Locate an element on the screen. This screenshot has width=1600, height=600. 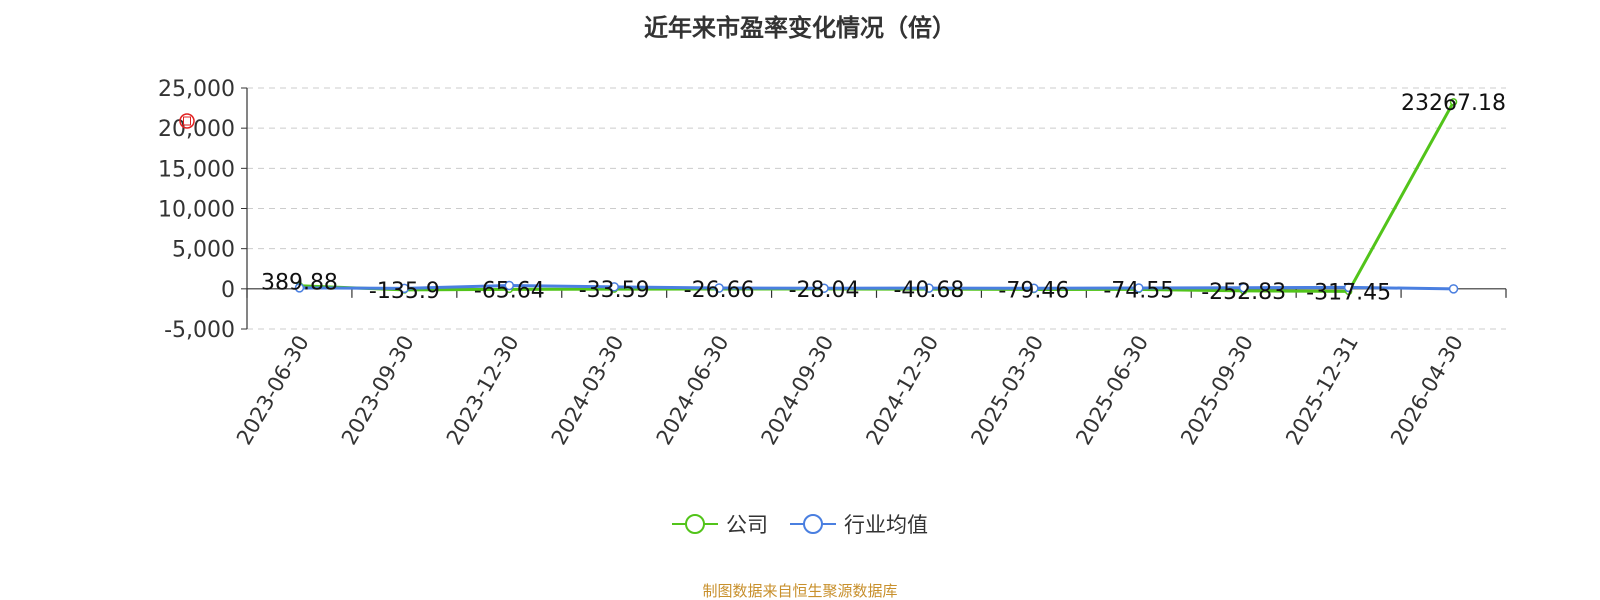
legend-blue-line-icon is located at coordinates (813, 524).